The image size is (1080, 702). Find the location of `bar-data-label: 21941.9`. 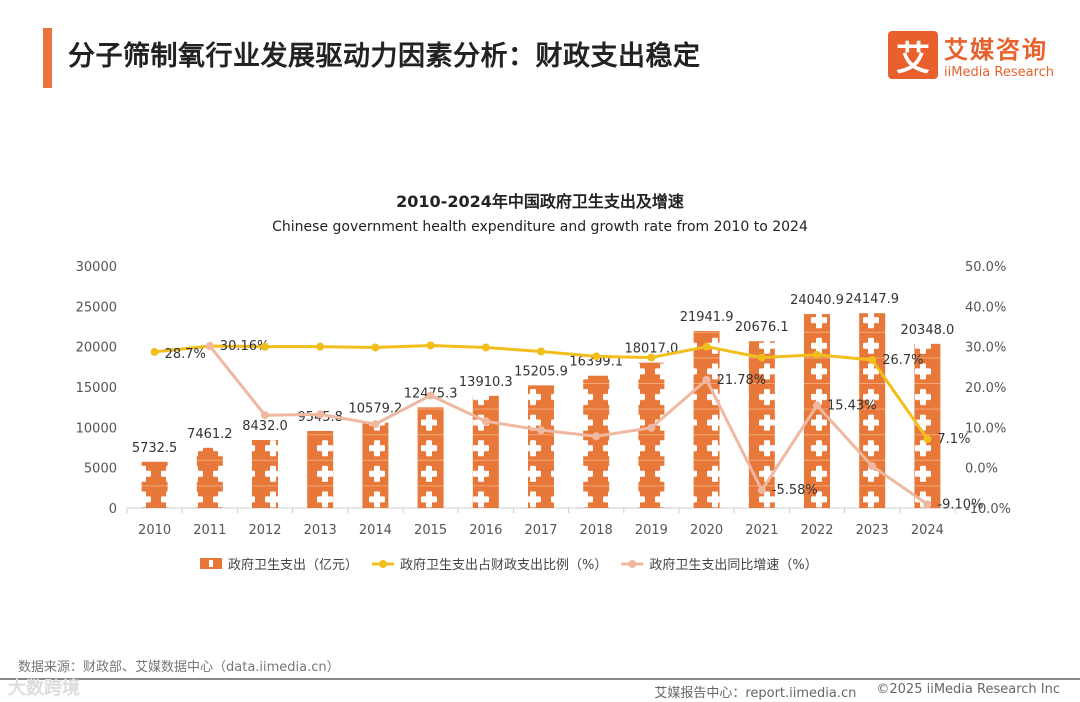

bar-data-label: 21941.9 is located at coordinates (707, 317).